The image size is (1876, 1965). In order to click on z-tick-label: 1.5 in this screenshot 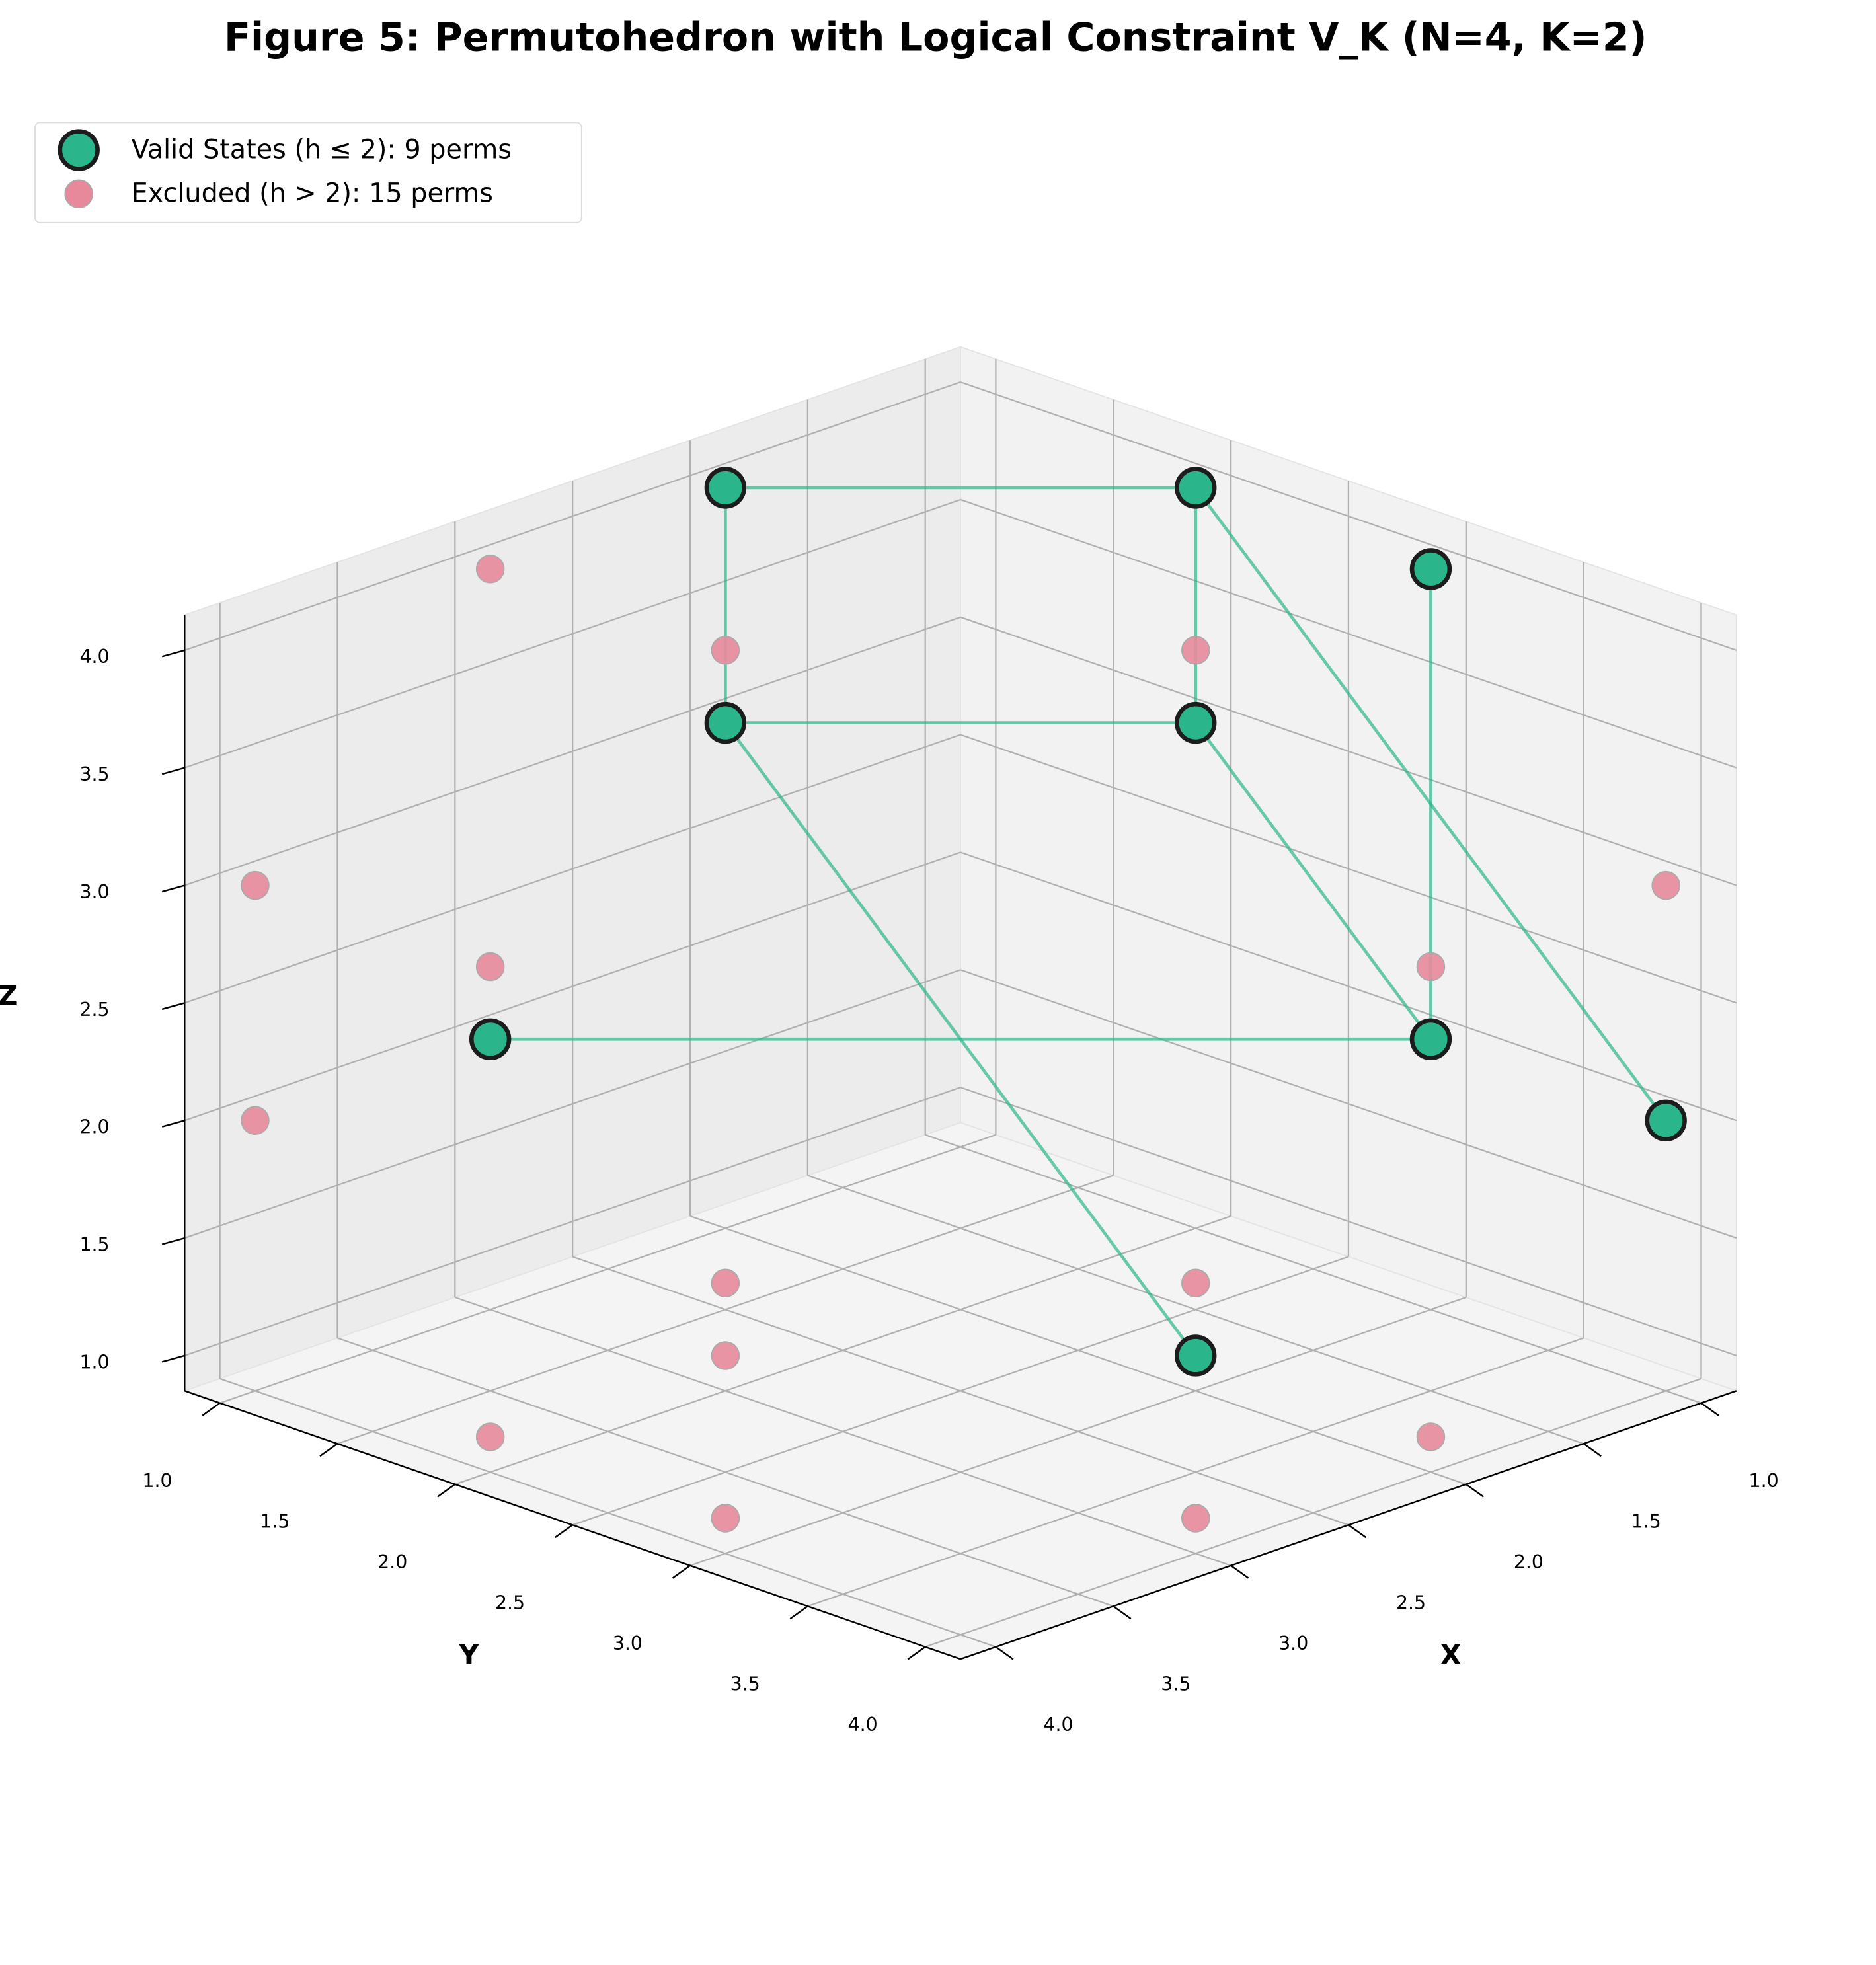, I will do `click(94, 1244)`.